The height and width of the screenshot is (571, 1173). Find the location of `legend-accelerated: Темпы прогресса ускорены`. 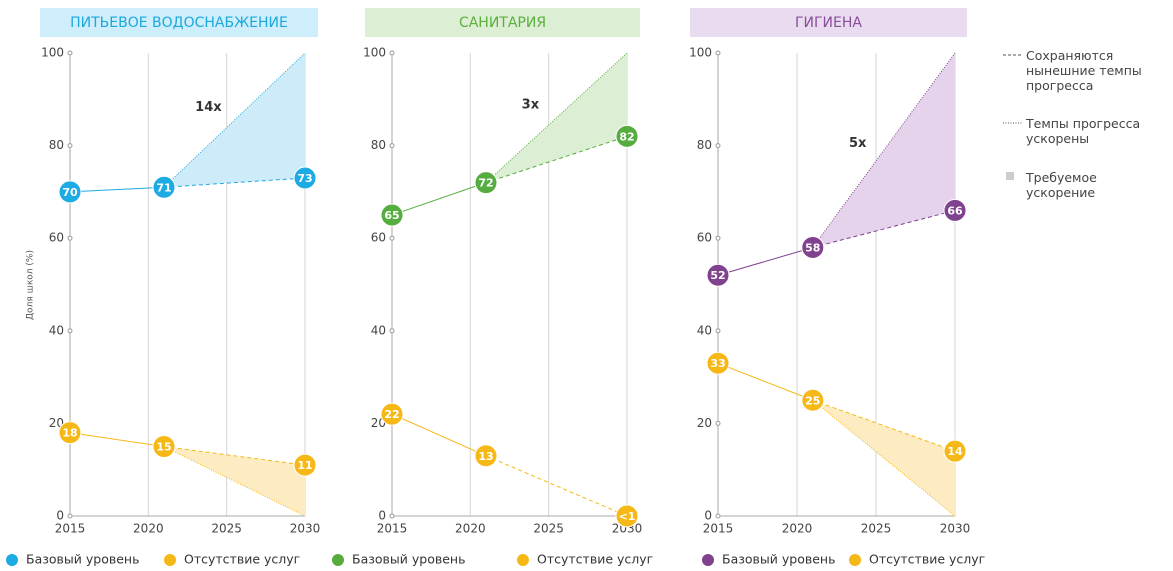

legend-accelerated: Темпы прогресса ускорены is located at coordinates (1083, 131).